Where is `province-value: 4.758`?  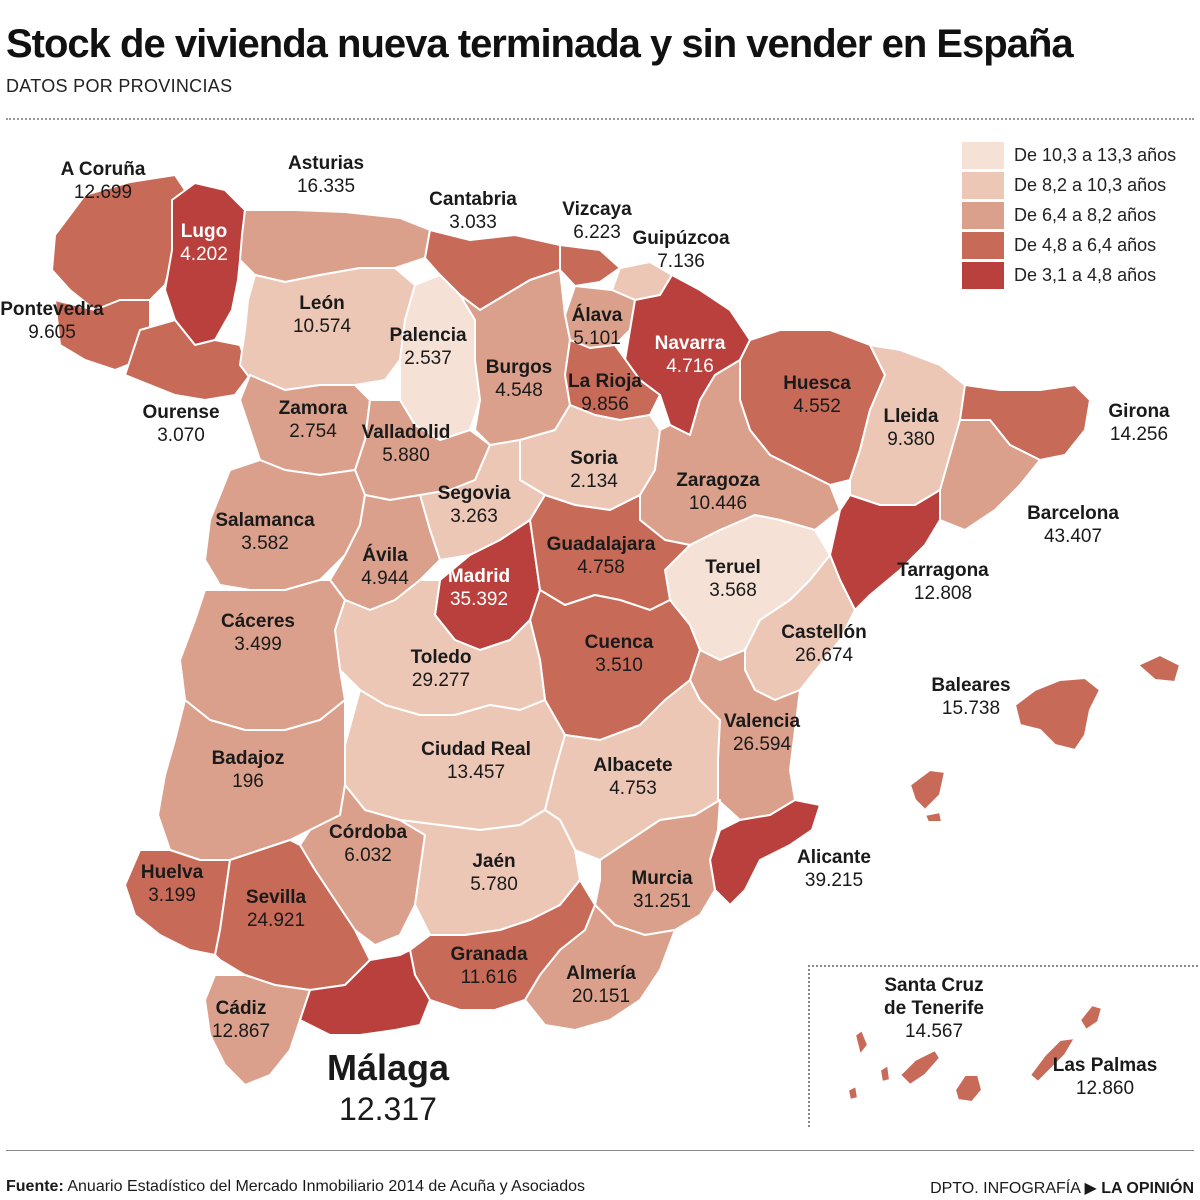
province-value: 4.758 is located at coordinates (601, 568).